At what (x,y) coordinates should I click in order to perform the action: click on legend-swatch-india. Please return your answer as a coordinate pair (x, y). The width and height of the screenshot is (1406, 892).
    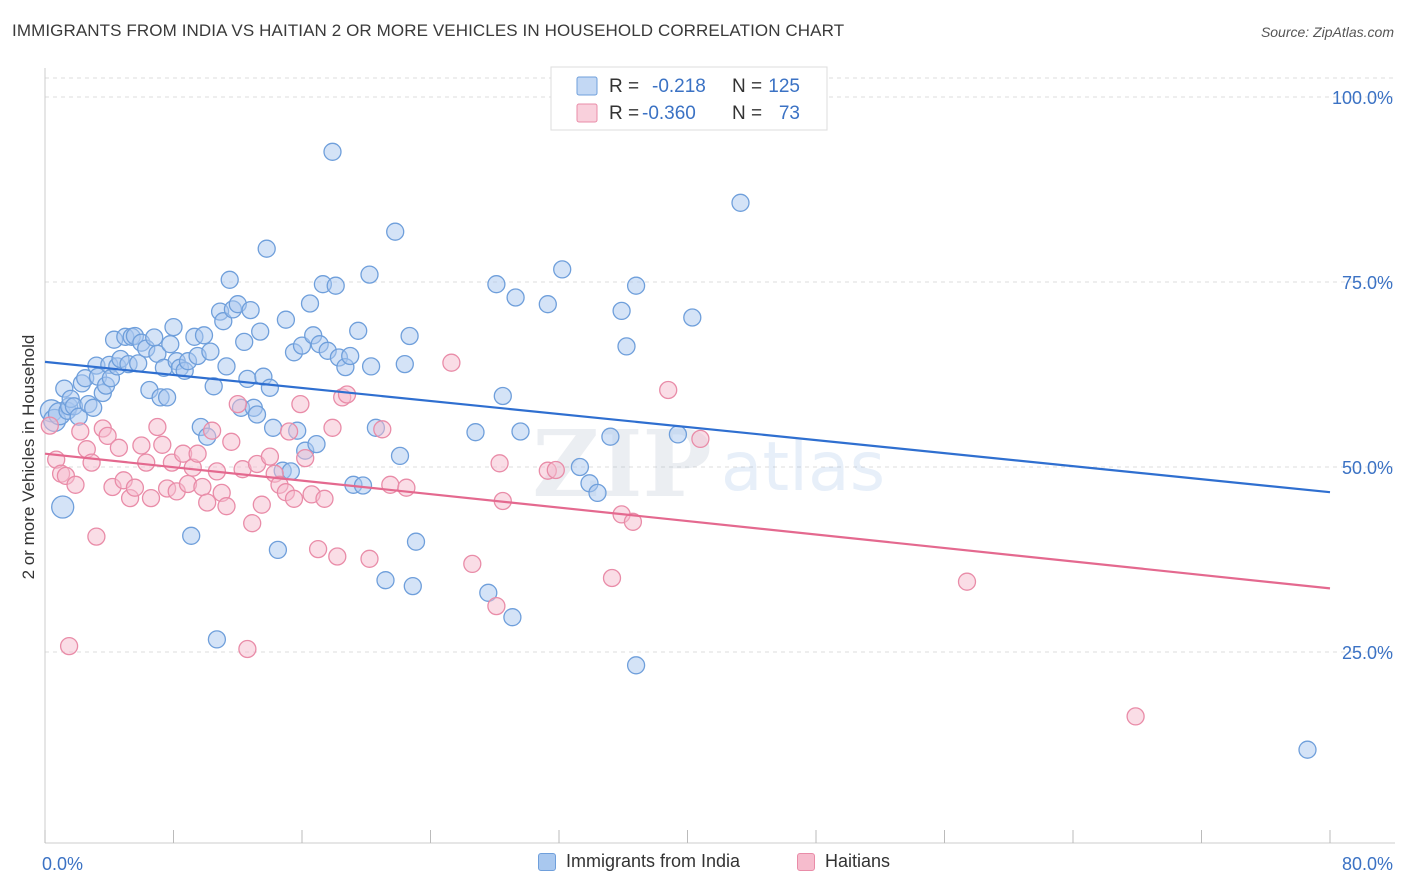
    Looking at the image, I should click on (587, 86).